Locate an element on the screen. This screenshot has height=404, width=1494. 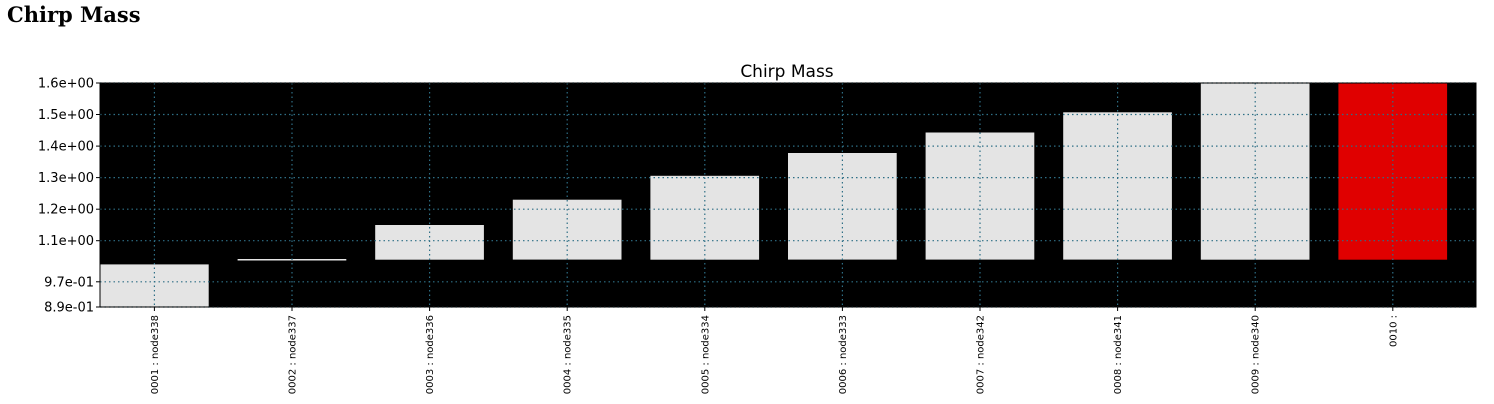
x-tick-label-8: 0008 : node341 is located at coordinates (1118, 354).